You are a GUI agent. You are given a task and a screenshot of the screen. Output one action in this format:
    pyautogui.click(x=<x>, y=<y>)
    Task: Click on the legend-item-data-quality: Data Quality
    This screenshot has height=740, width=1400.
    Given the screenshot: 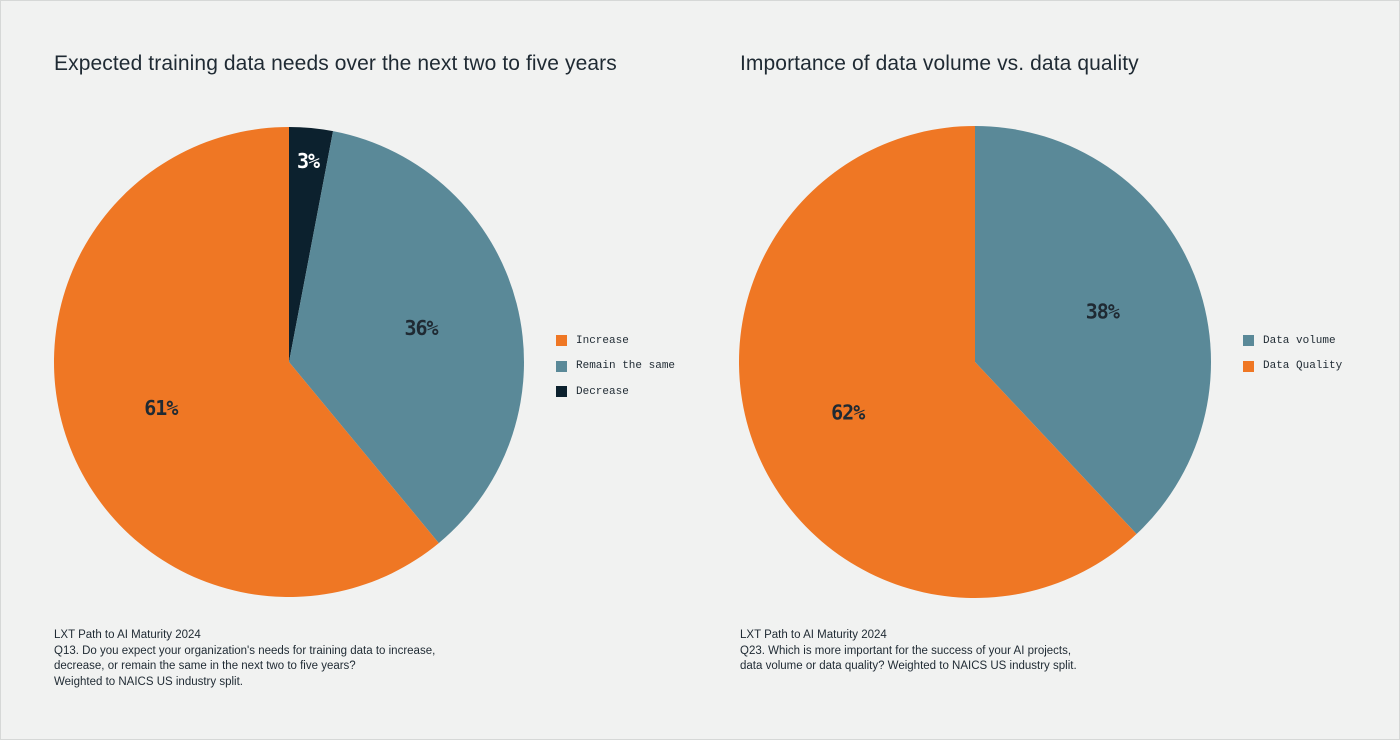 What is the action you would take?
    pyautogui.click(x=1292, y=367)
    